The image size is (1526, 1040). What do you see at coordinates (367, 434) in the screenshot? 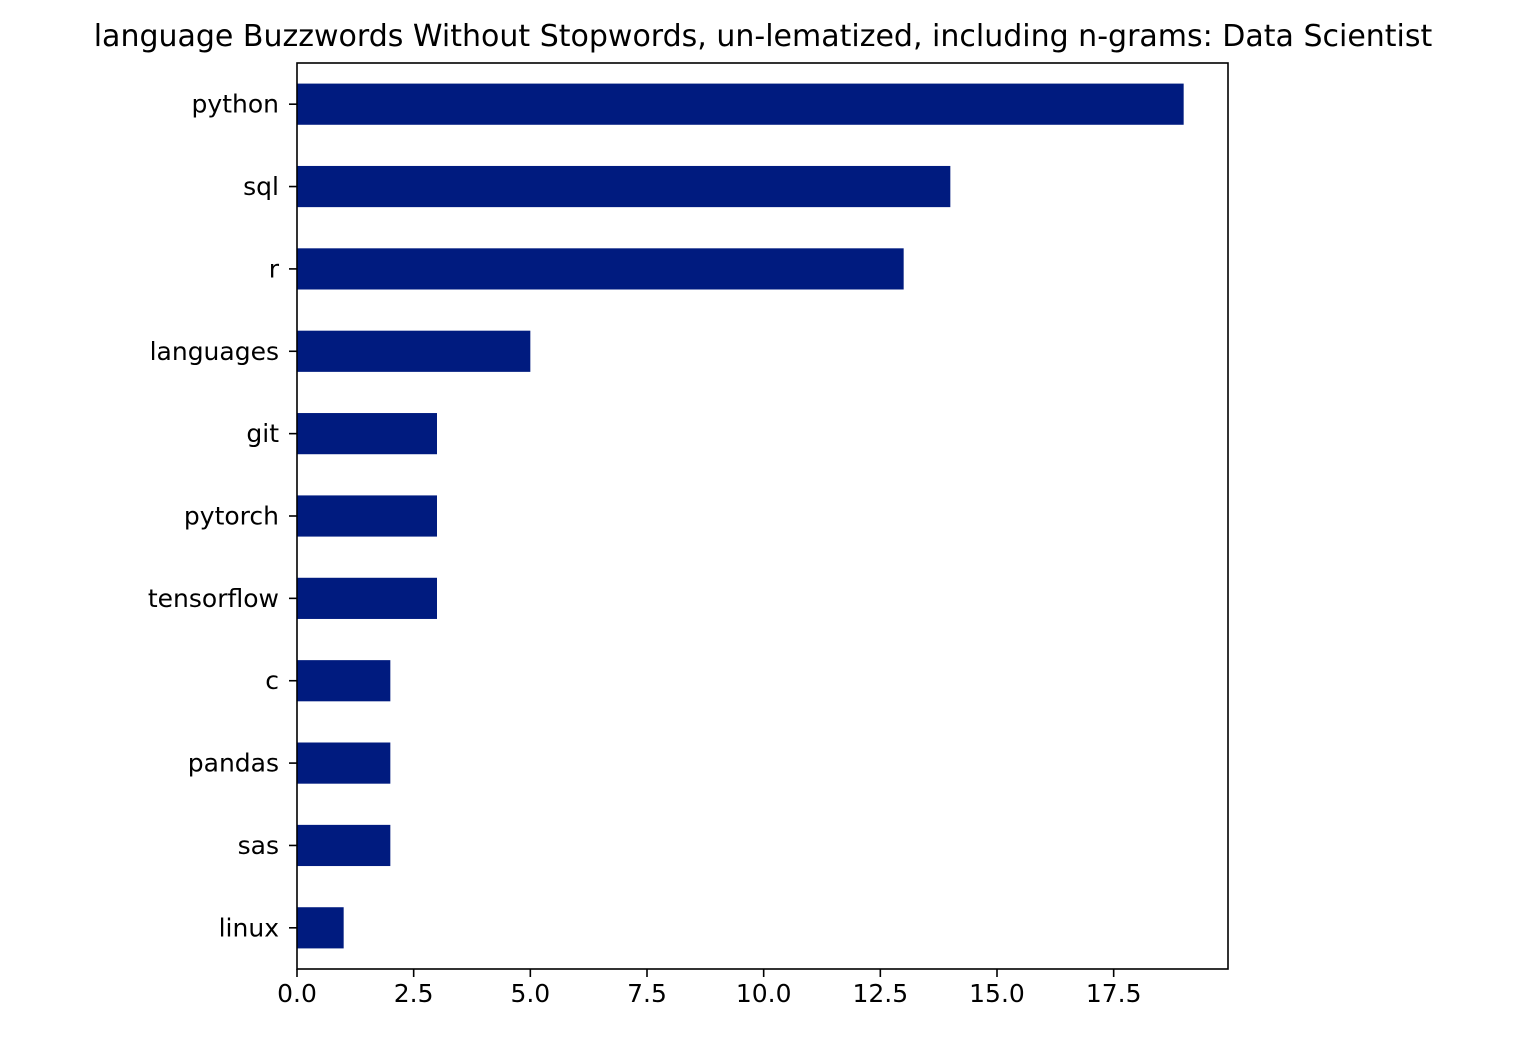
I see `bar-git` at bounding box center [367, 434].